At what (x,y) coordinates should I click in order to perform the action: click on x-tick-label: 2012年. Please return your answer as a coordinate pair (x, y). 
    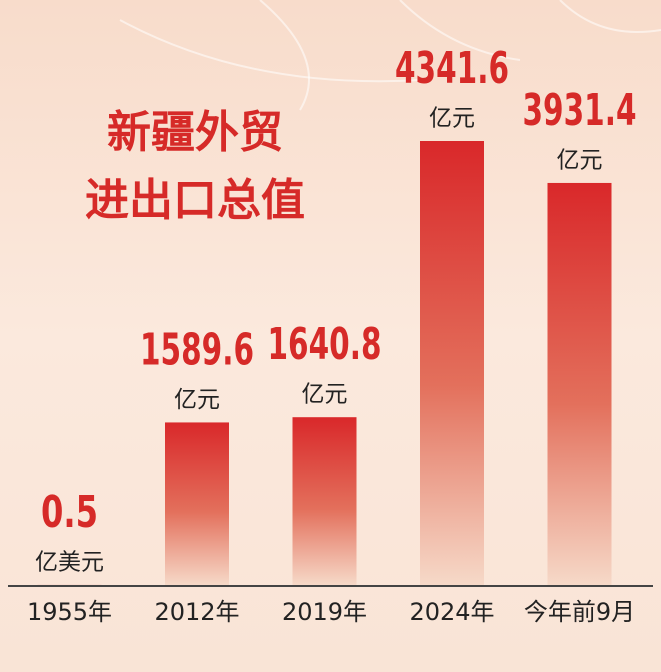
    Looking at the image, I should click on (196, 612).